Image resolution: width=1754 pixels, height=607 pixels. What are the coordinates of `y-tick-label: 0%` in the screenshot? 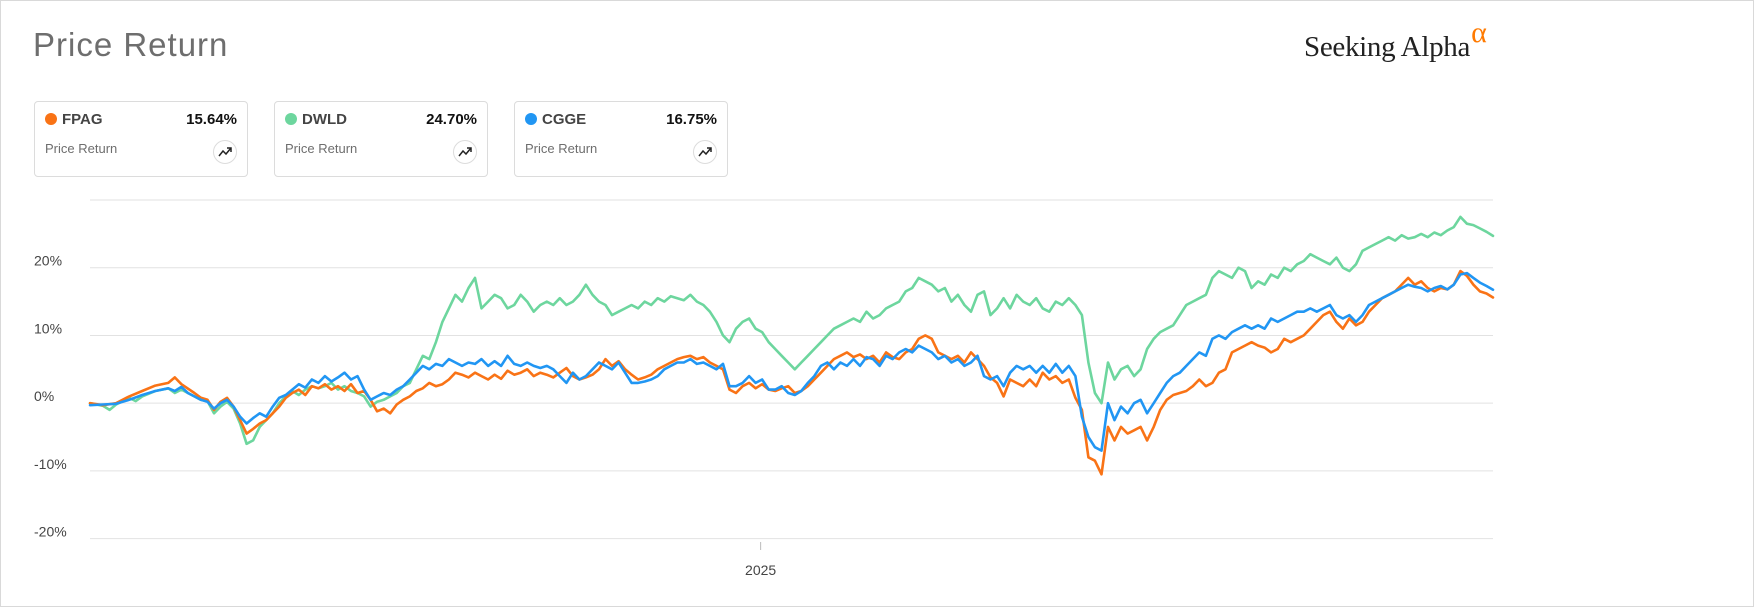 It's located at (44, 396).